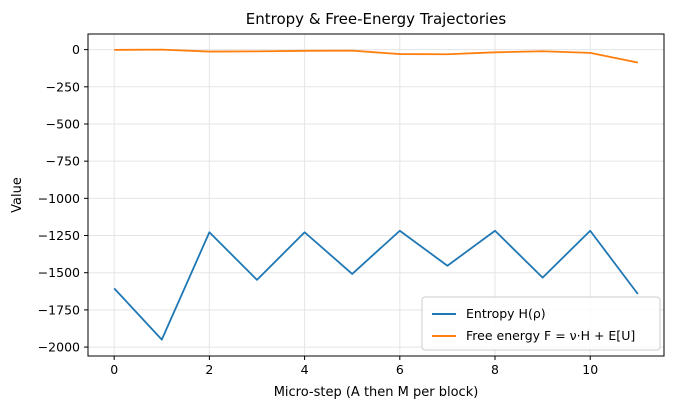 This screenshot has width=677, height=413. I want to click on x-tick-label: 0, so click(114, 369).